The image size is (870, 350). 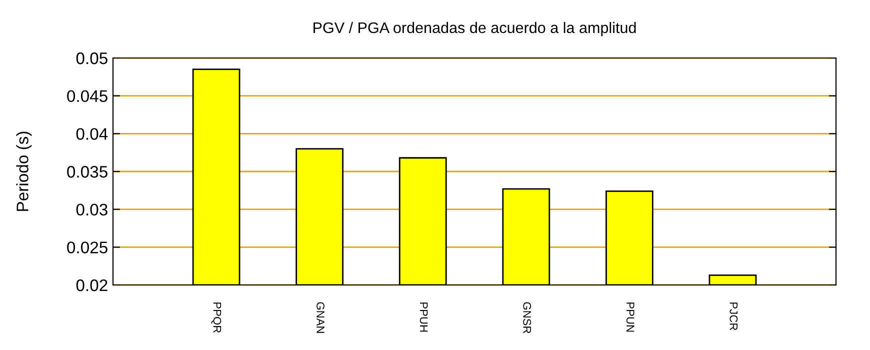 I want to click on x-tick-label: GNSR, so click(x=527, y=318).